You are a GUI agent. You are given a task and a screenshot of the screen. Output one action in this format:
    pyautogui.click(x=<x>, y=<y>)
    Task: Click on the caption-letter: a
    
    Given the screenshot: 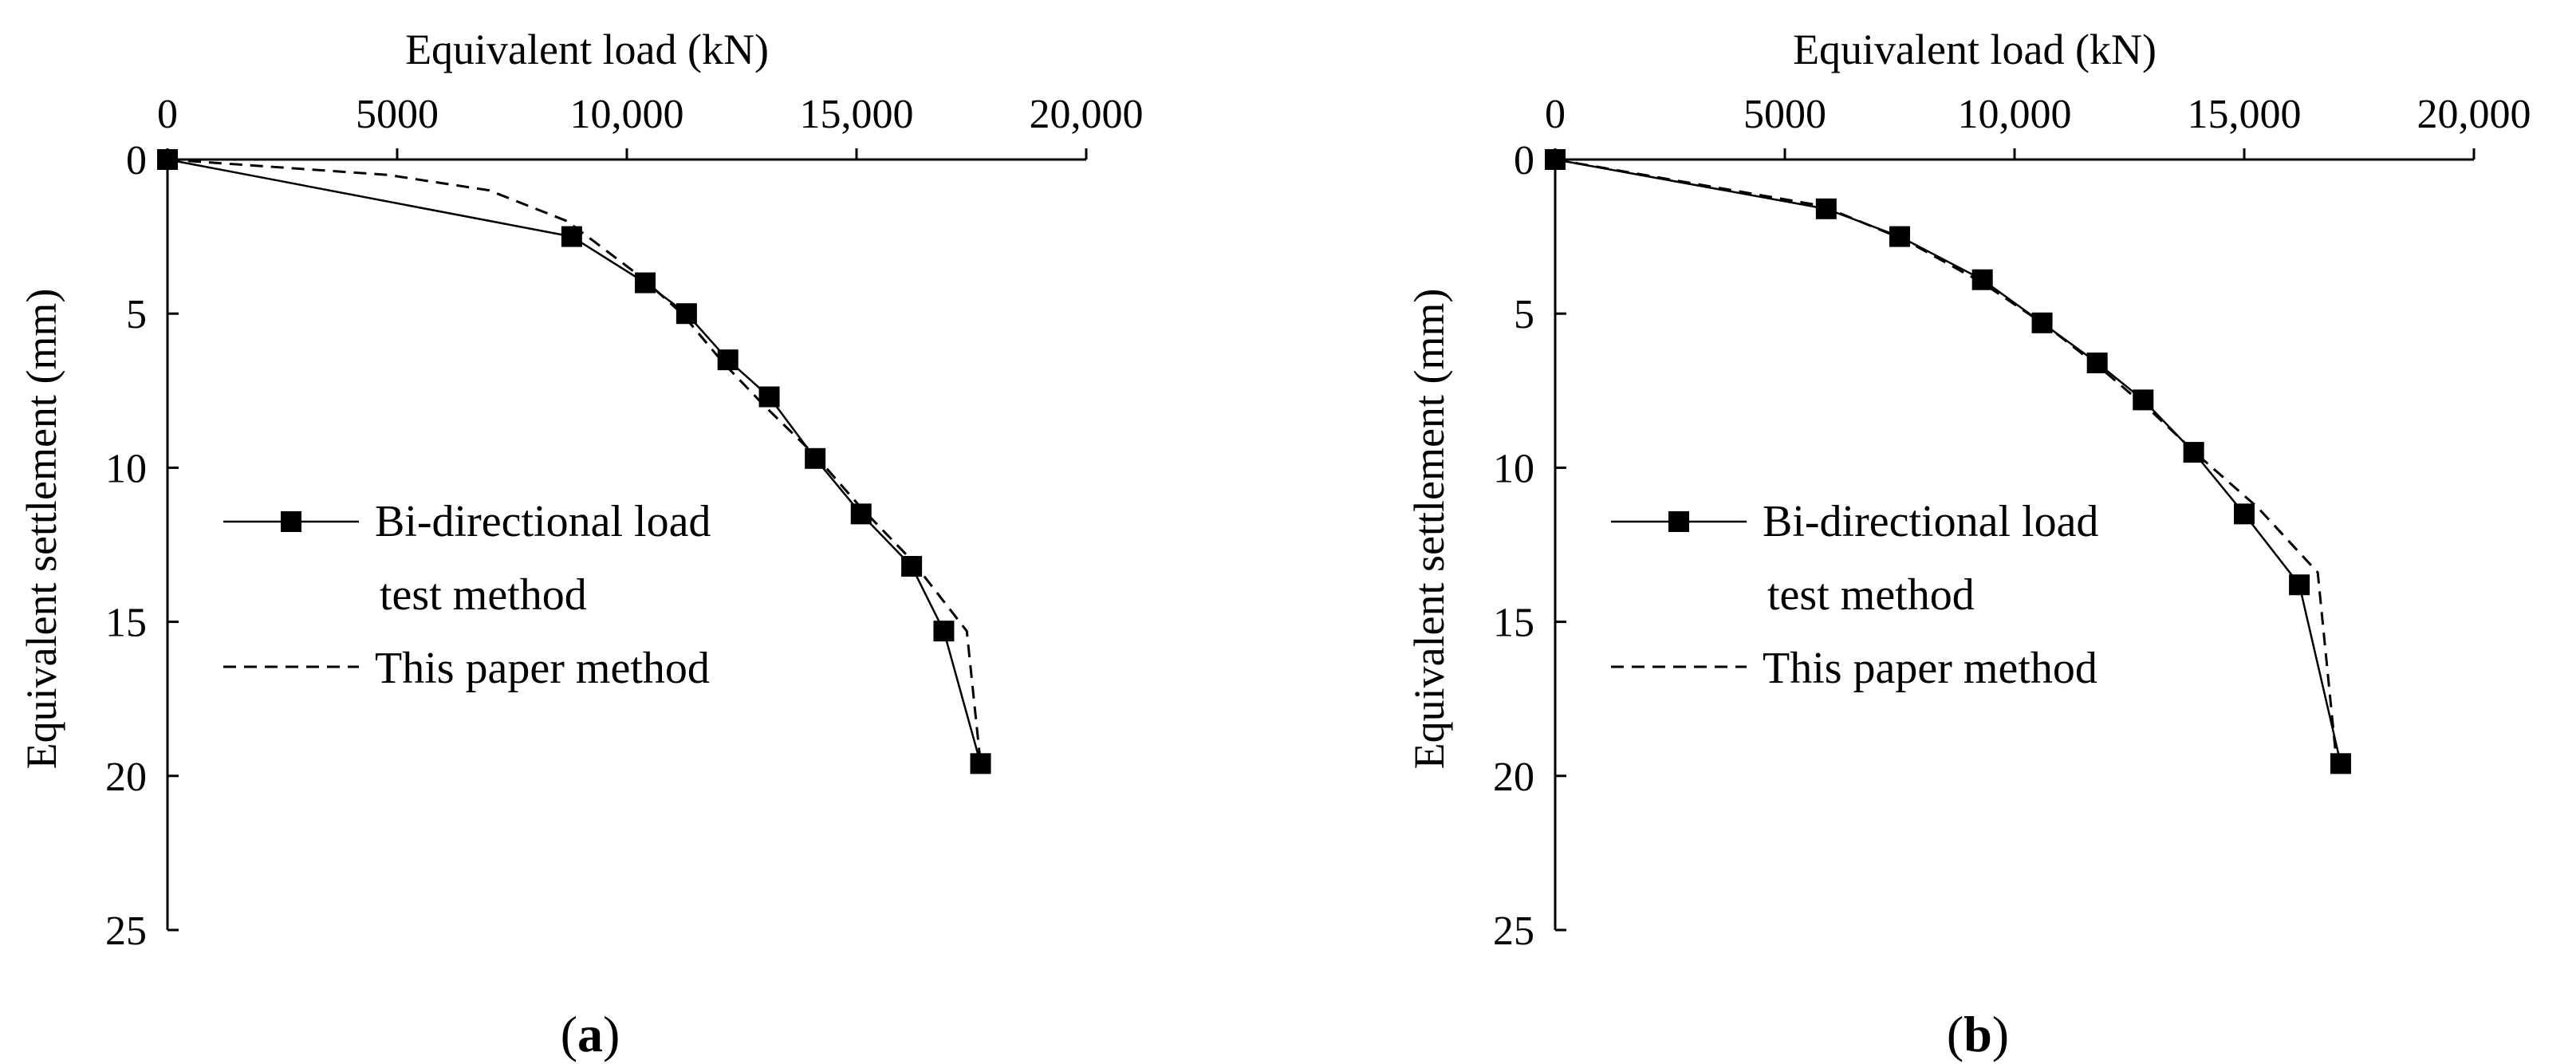 What is the action you would take?
    pyautogui.click(x=590, y=1034)
    